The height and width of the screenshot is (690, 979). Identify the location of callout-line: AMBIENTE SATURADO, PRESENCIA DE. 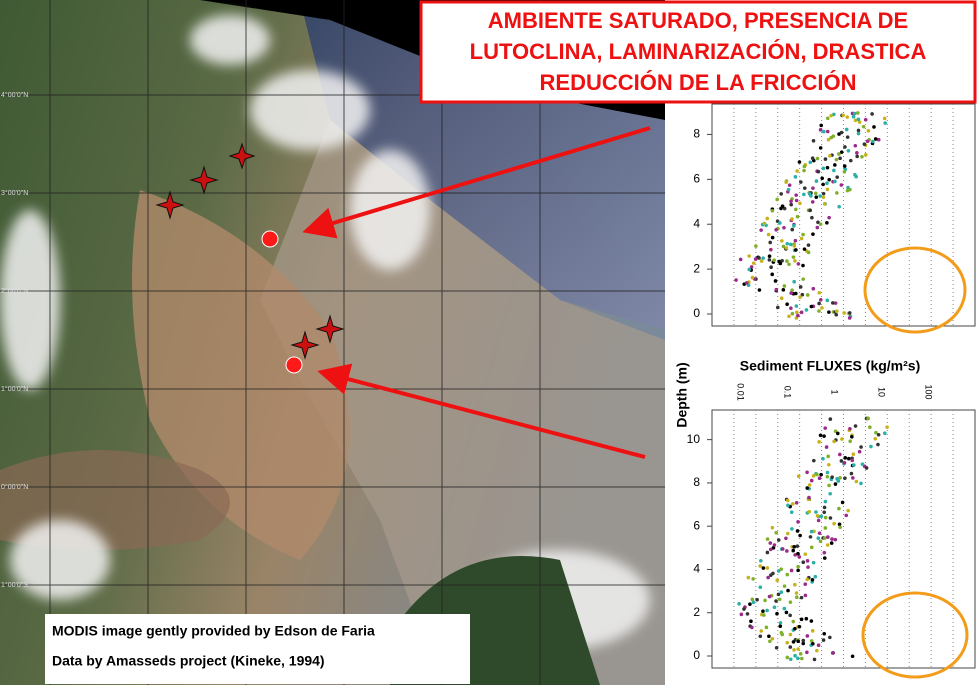
(698, 20).